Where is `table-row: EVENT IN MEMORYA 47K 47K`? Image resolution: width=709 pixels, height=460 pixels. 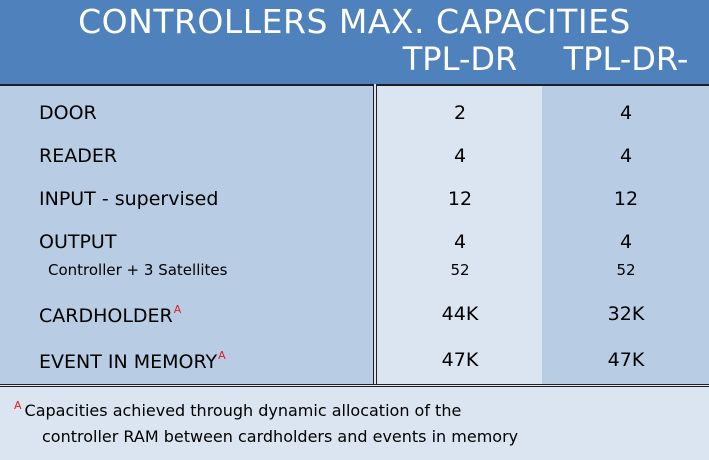
table-row: EVENT IN MEMORYA 47K 47K is located at coordinates (354, 362).